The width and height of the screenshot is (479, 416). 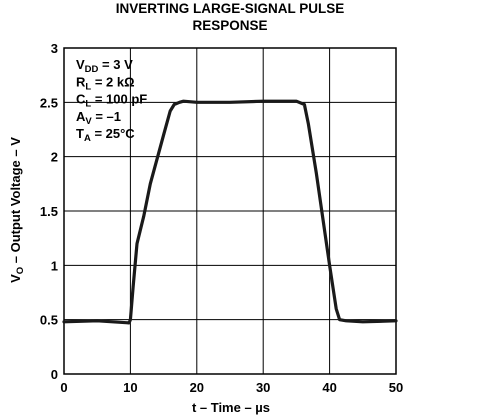 I want to click on x-tick-label: 0, so click(x=63, y=387).